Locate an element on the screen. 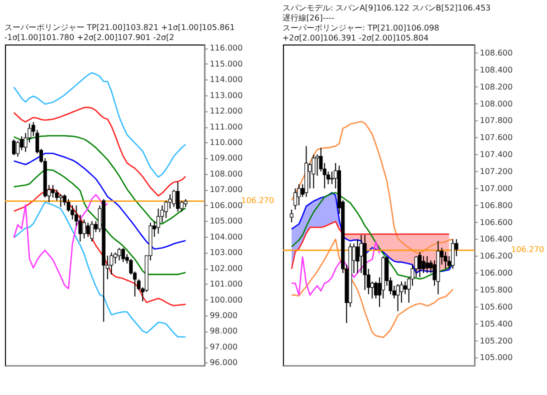 The height and width of the screenshot is (395, 547). y-tick-label: 111.000 is located at coordinates (226, 127).